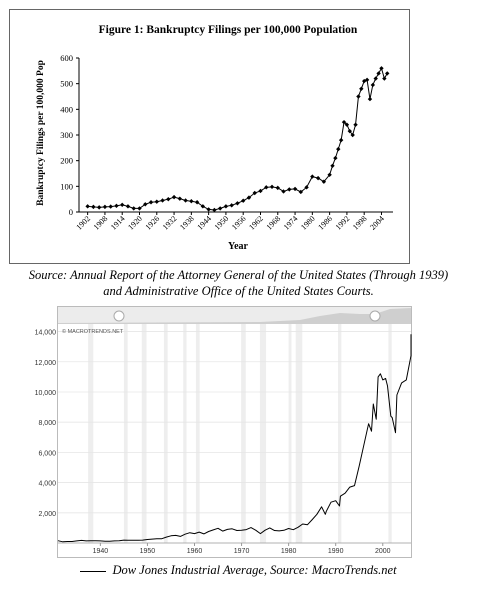 The width and height of the screenshot is (477, 595). Describe the element at coordinates (101, 551) in the screenshot. I see `x-tick-label: 1940` at that location.